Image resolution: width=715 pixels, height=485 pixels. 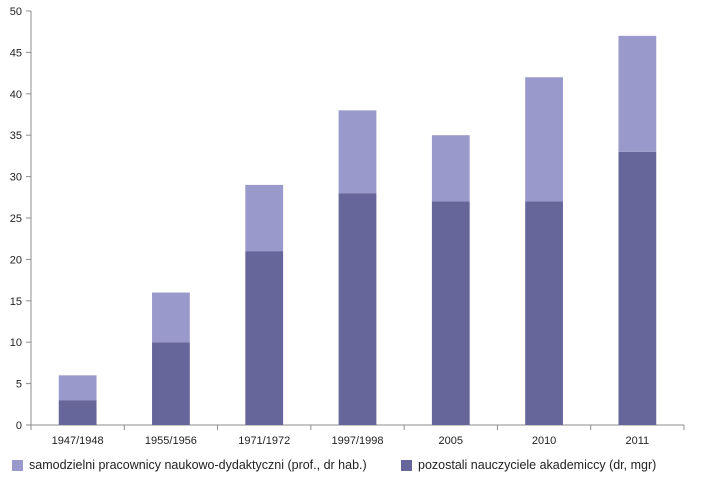 What do you see at coordinates (16, 178) in the screenshot?
I see `y-tick-label: 30` at bounding box center [16, 178].